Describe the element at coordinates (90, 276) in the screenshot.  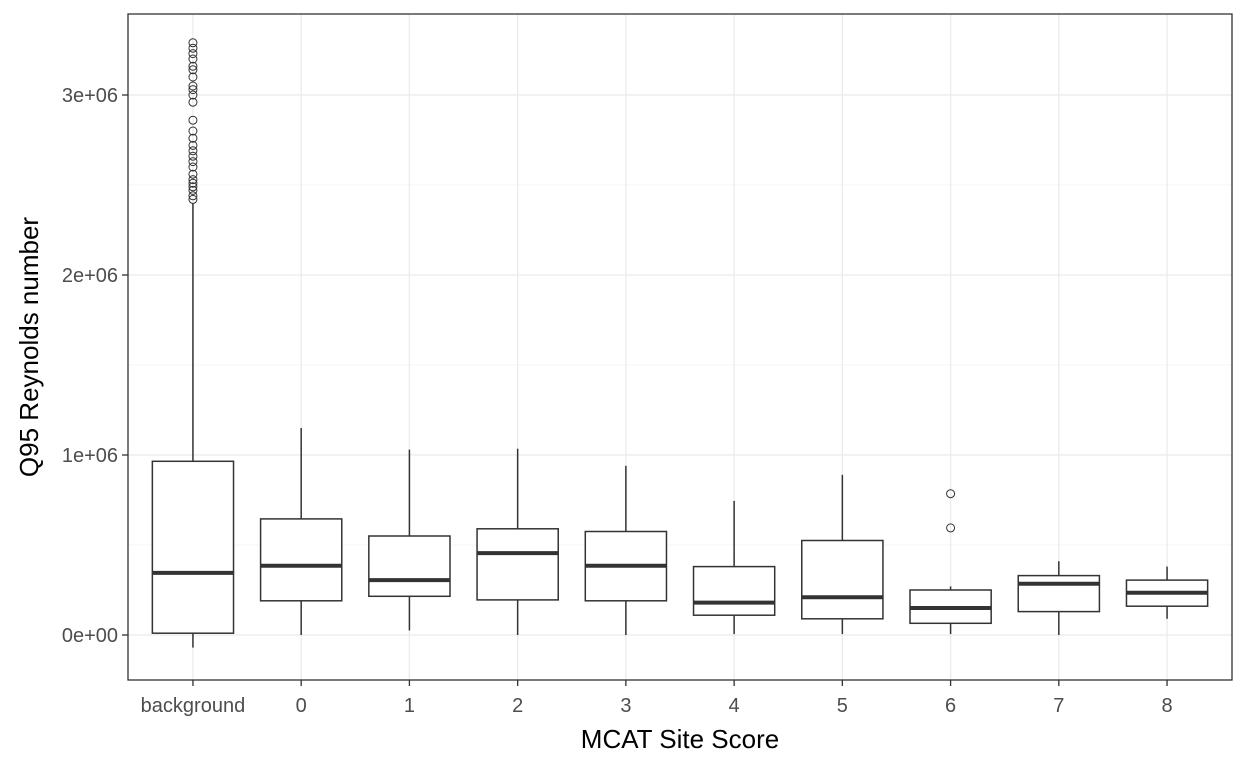
I see `y-tick-label: 2e+06` at that location.